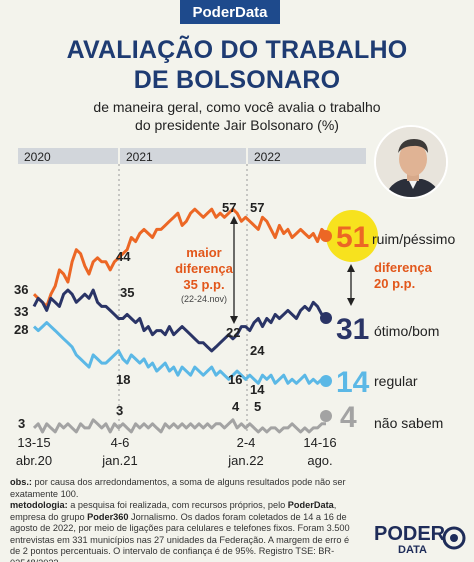 The image size is (474, 562). I want to click on title-line-2: DE BOLSONARO, so click(237, 80).